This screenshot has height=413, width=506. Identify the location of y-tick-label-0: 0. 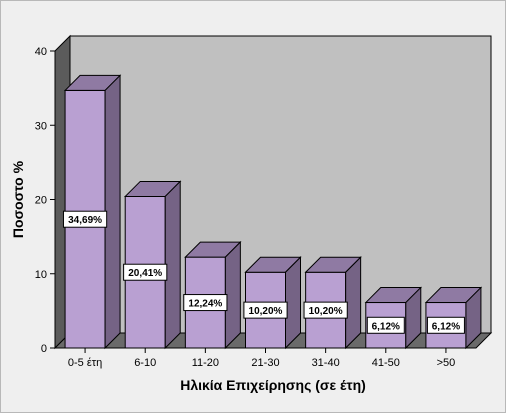
(44, 349).